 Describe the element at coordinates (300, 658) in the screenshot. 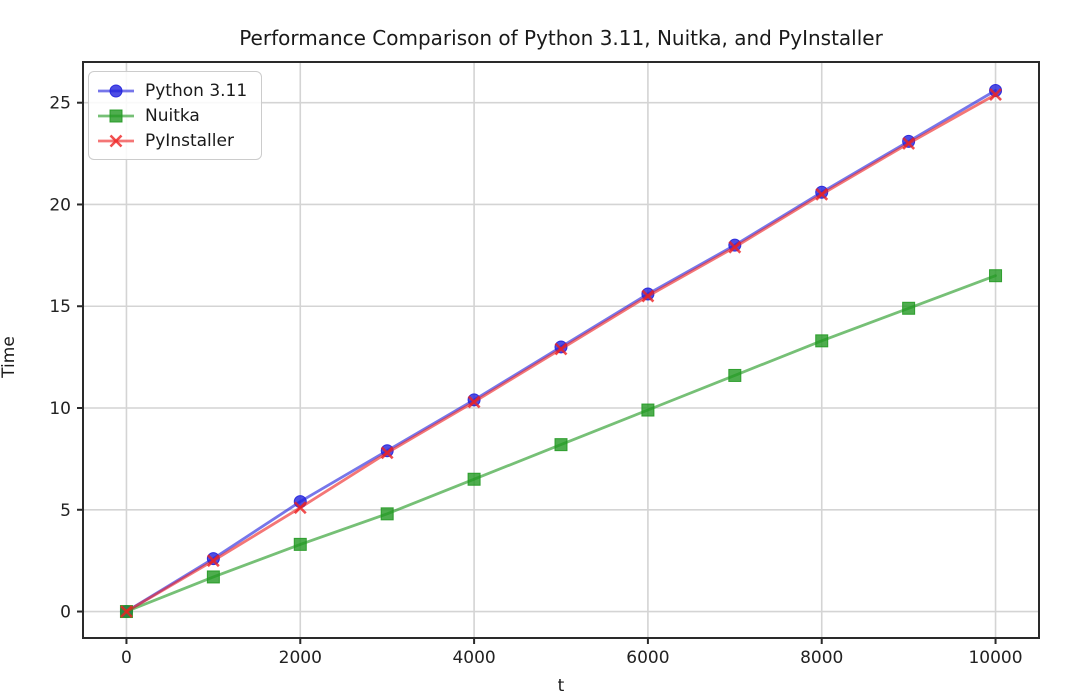

I see `x-tick-label: 2000` at that location.